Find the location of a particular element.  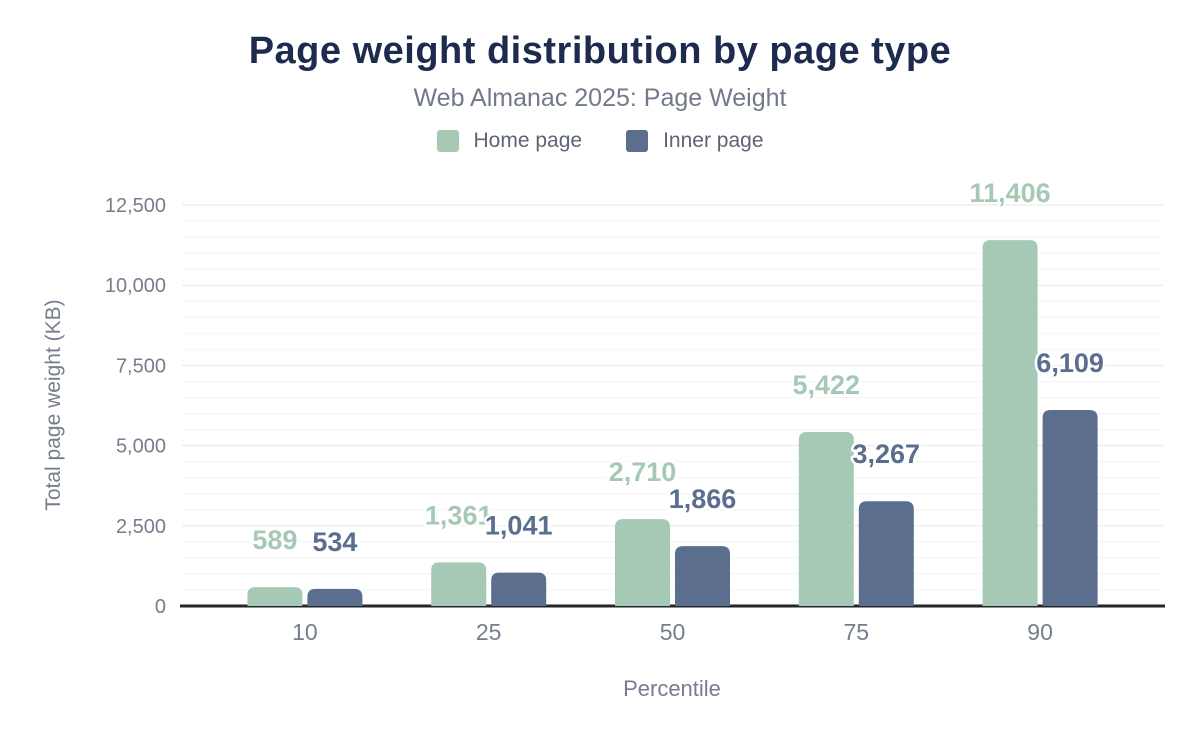

bar-inner-page-p90 is located at coordinates (1070, 508).